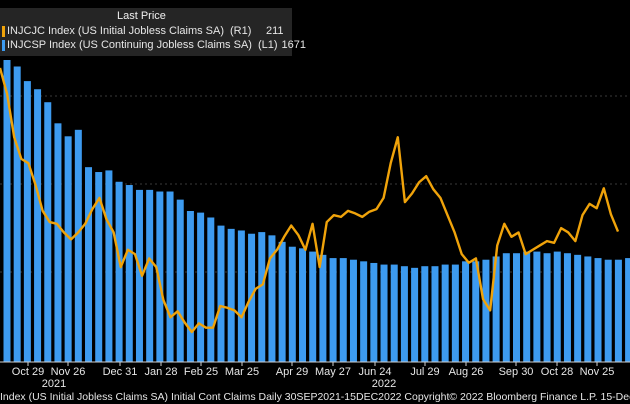  What do you see at coordinates (557, 372) in the screenshot?
I see `x-tick-label: Oct 28` at bounding box center [557, 372].